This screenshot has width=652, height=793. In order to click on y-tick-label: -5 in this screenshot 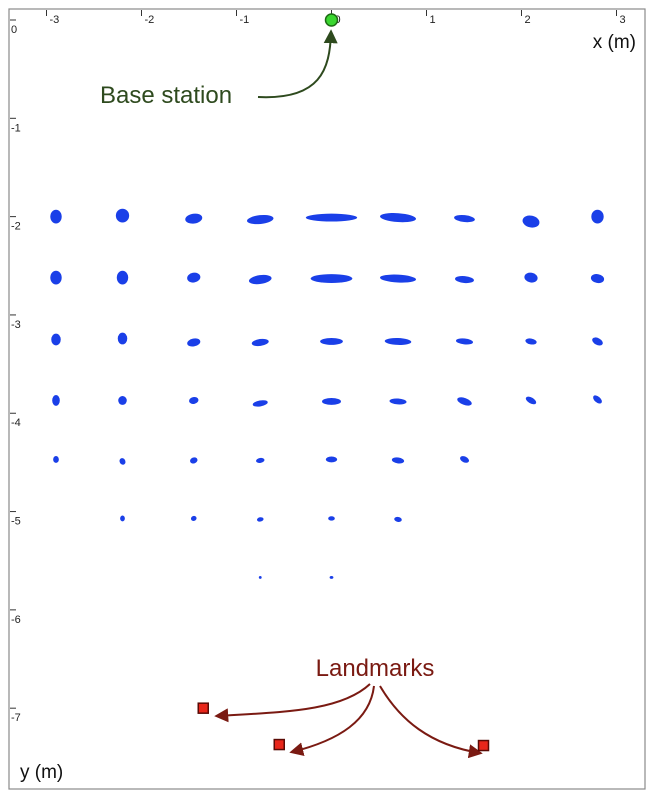, I will do `click(16, 522)`.